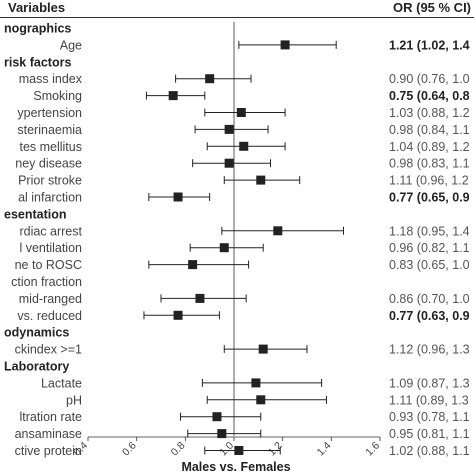  Describe the element at coordinates (50, 248) in the screenshot. I see `row-label: l ventilation` at that location.